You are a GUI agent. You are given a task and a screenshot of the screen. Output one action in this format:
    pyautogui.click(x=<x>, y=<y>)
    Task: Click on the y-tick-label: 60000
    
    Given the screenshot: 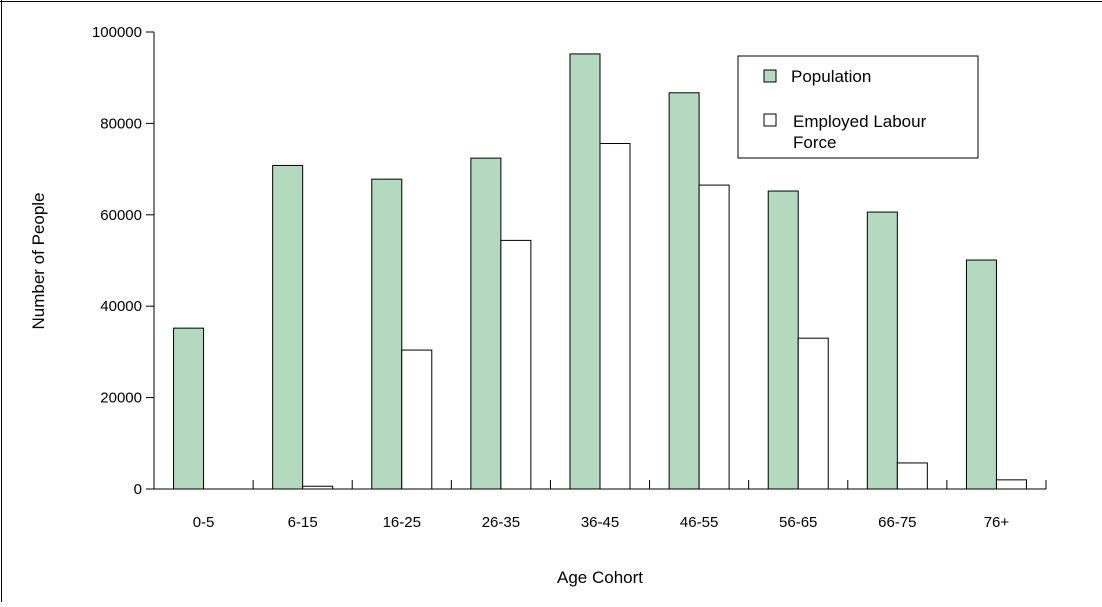 What is the action you would take?
    pyautogui.click(x=121, y=215)
    